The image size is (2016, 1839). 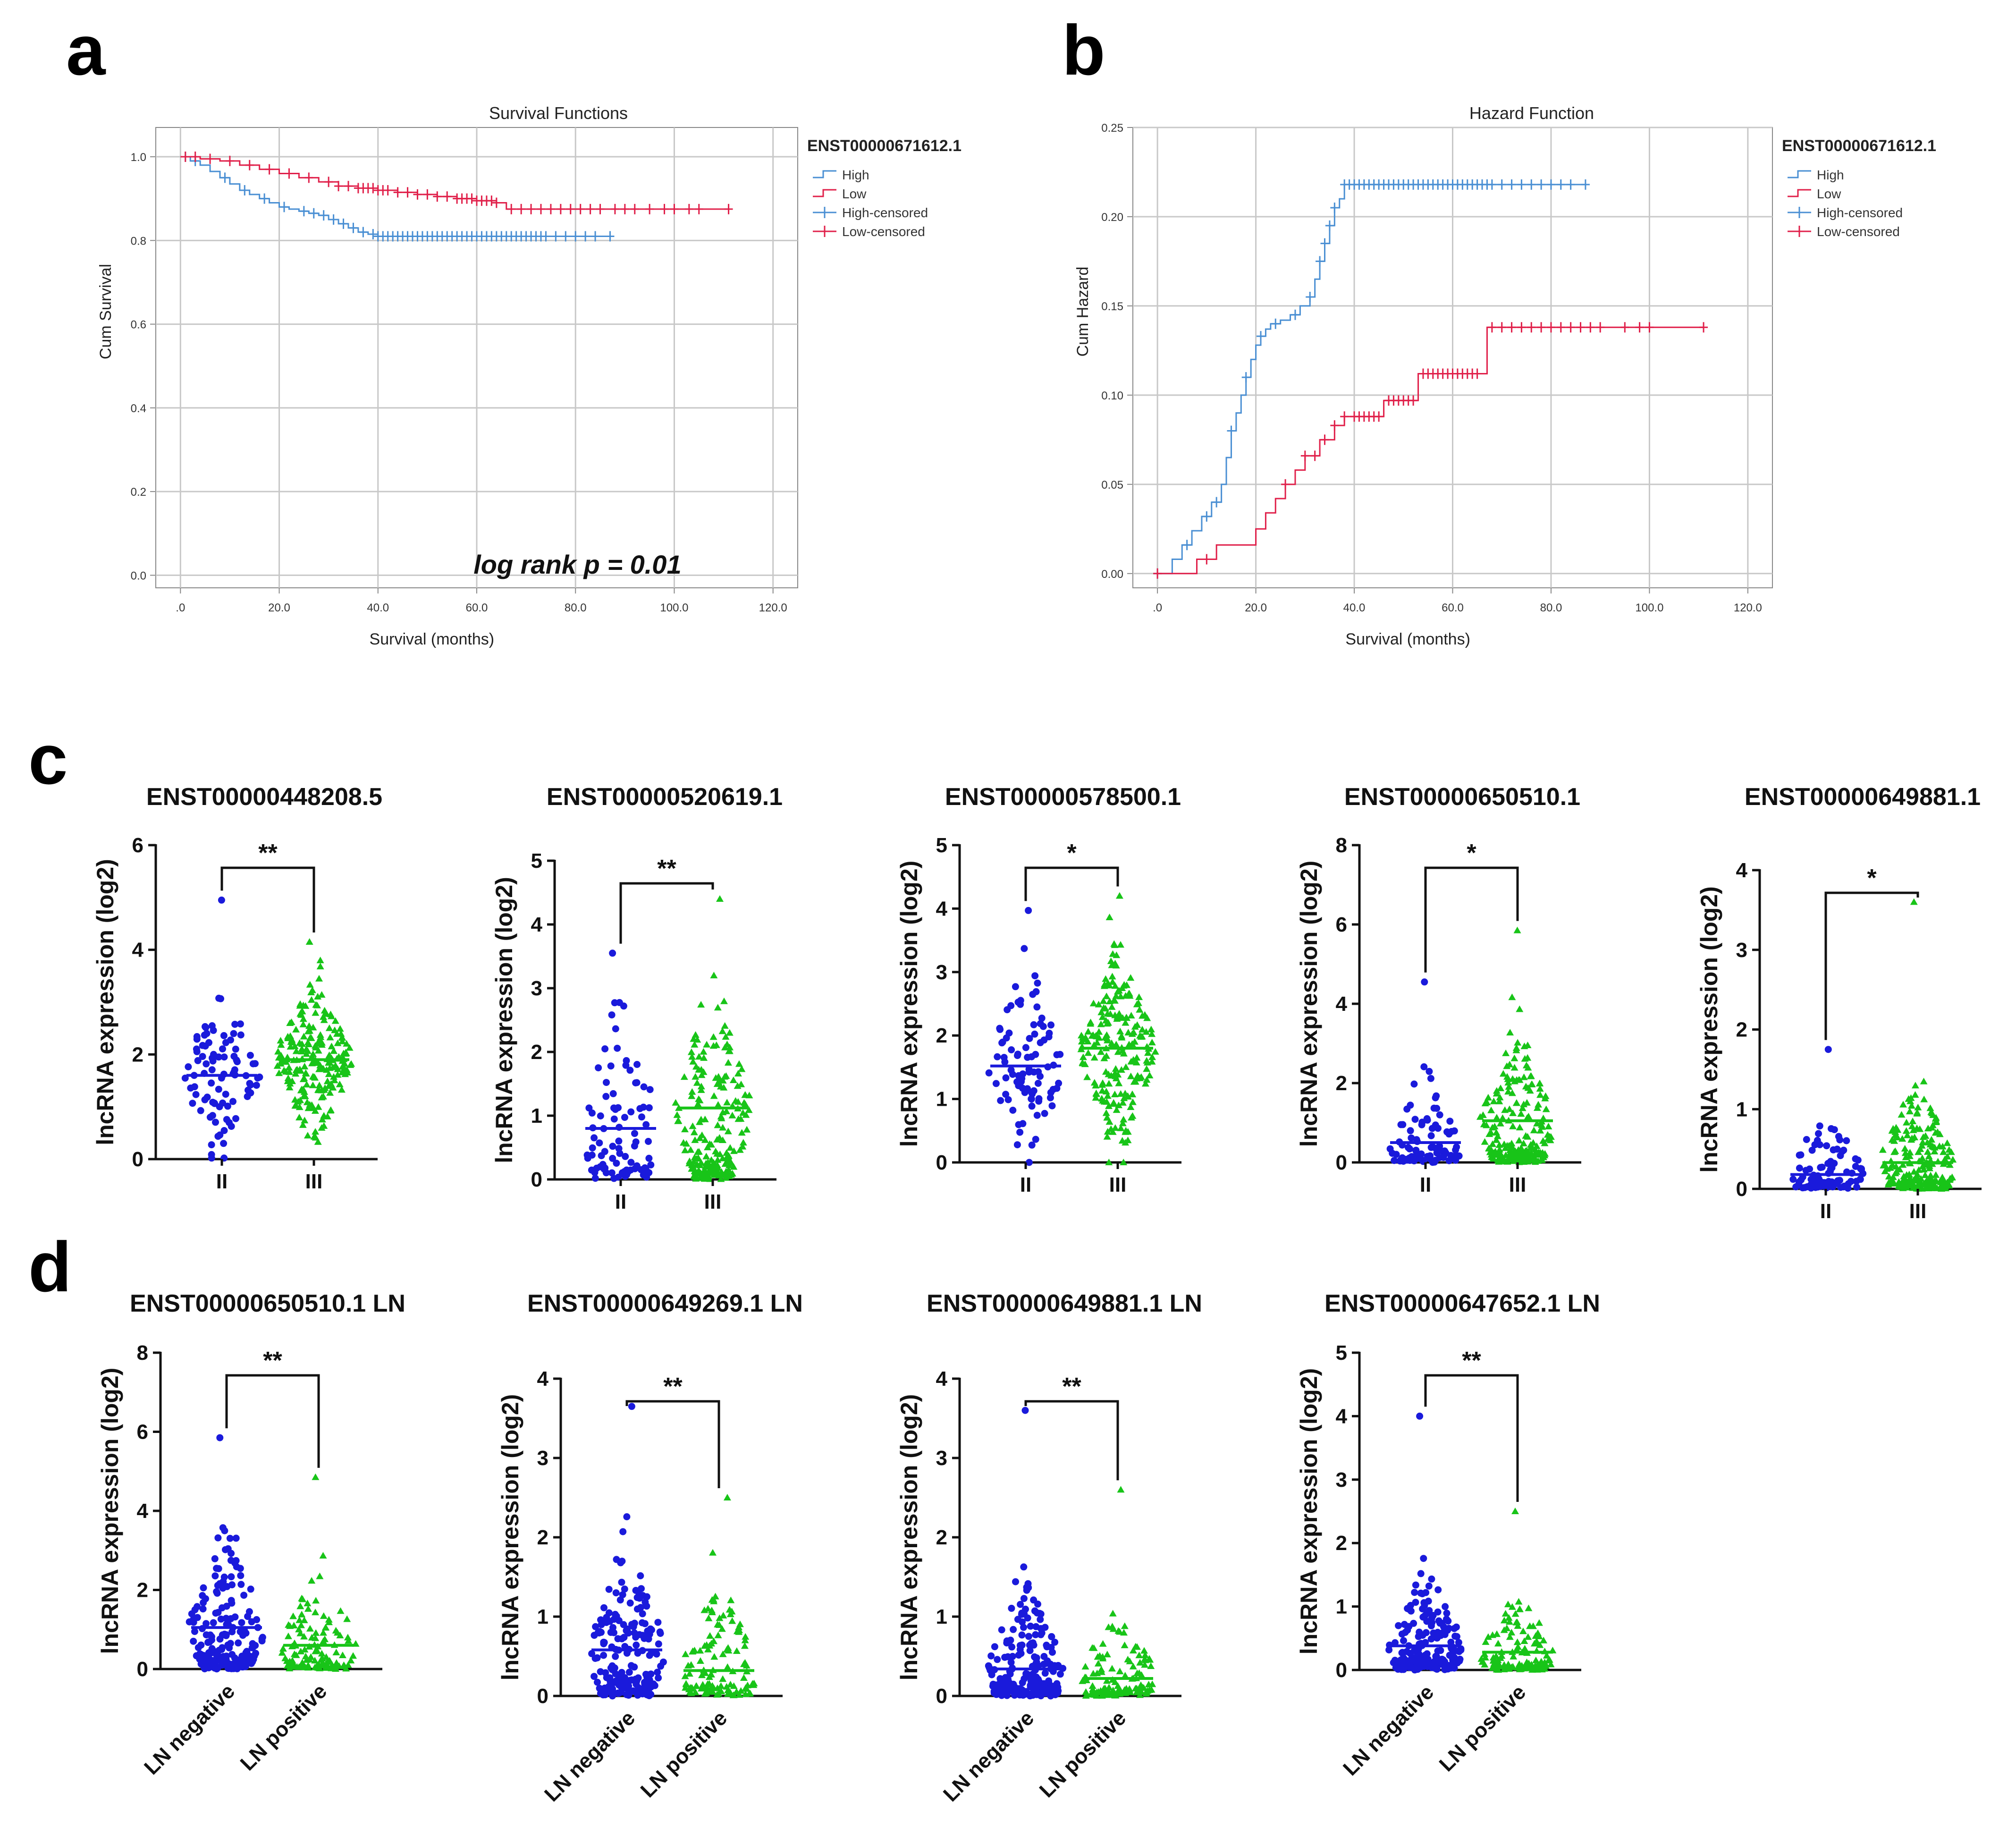 I want to click on x-category-label: LN negative, so click(x=590, y=1756).